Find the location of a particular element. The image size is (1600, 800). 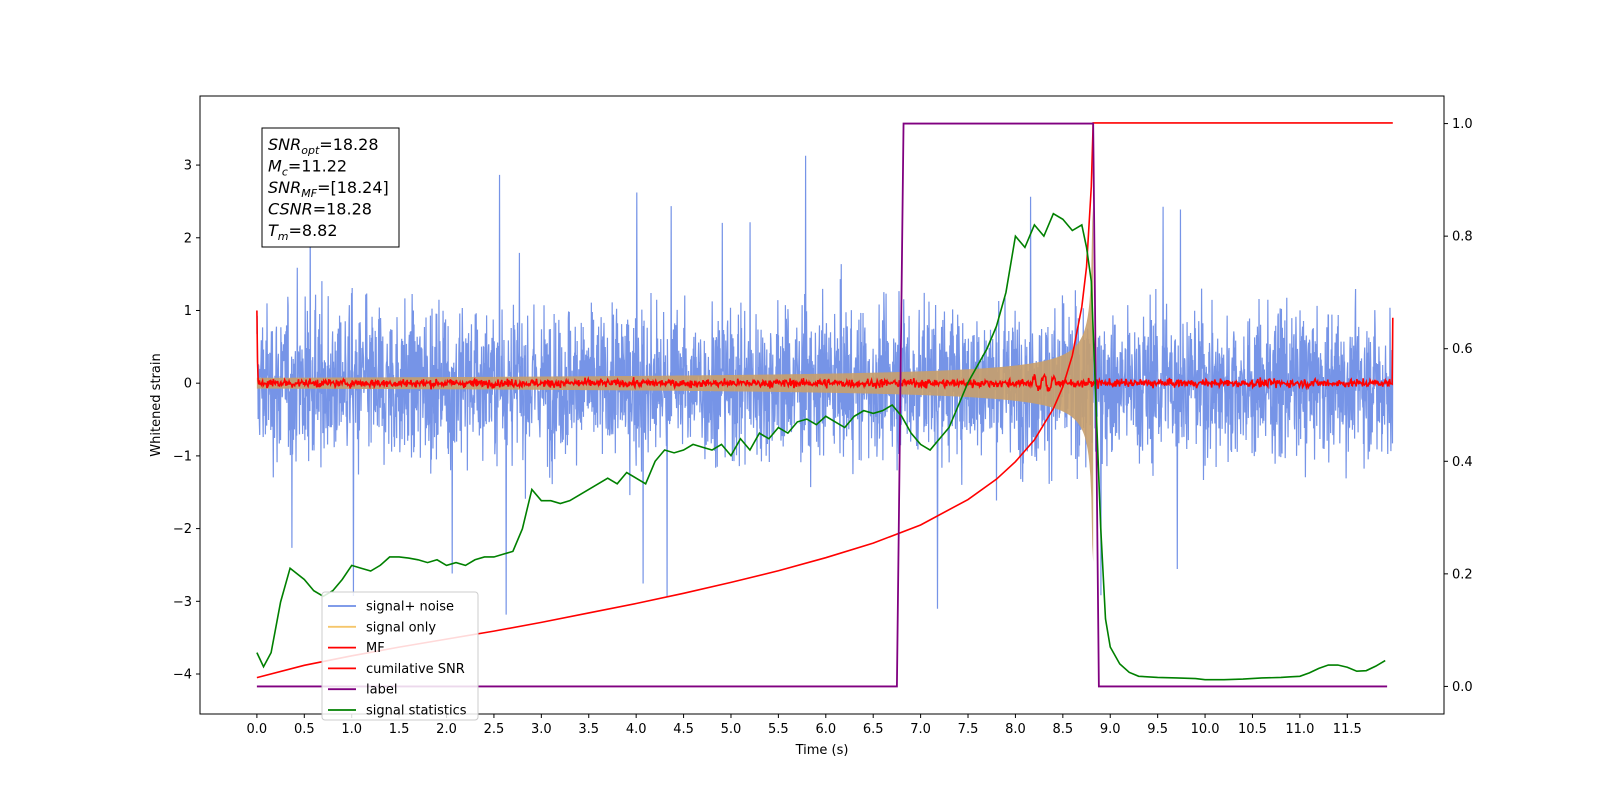

legend-label: label is located at coordinates (381, 690).